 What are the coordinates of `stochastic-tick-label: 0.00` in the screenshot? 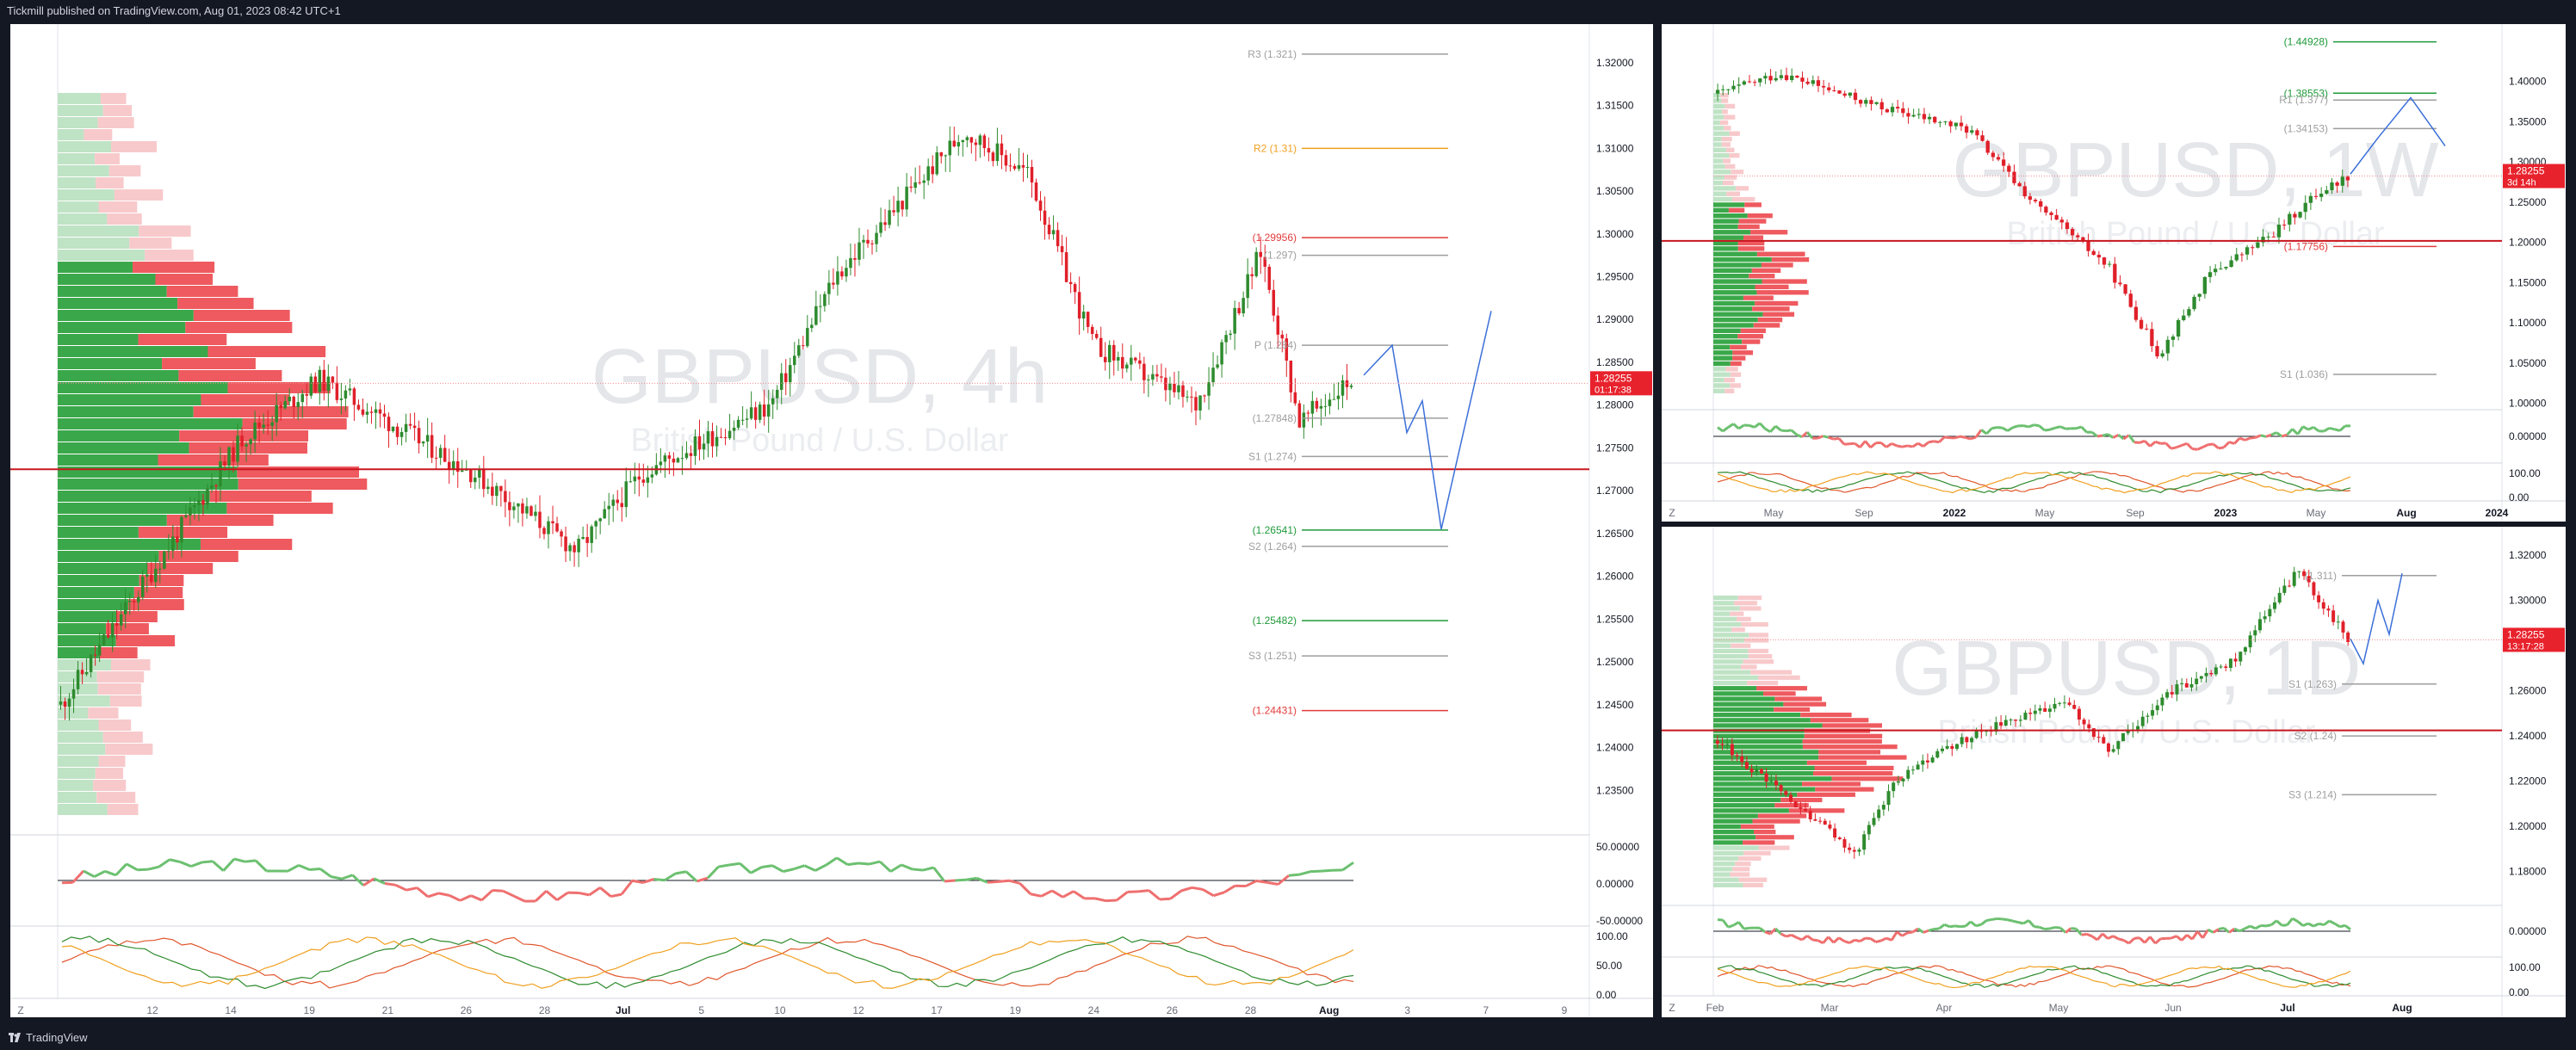 It's located at (2520, 992).